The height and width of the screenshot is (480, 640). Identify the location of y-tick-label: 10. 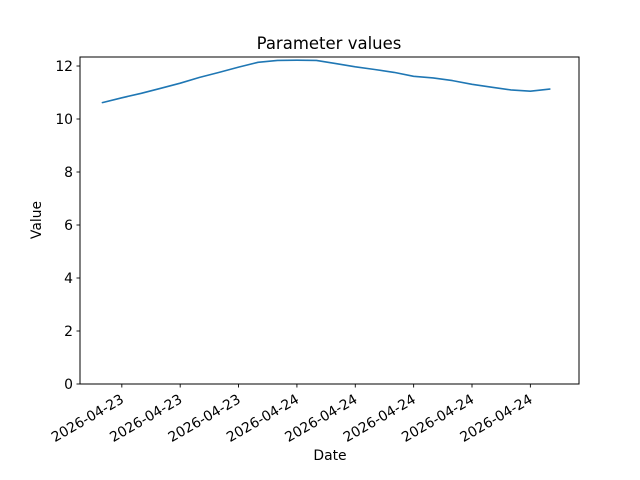
(64, 120).